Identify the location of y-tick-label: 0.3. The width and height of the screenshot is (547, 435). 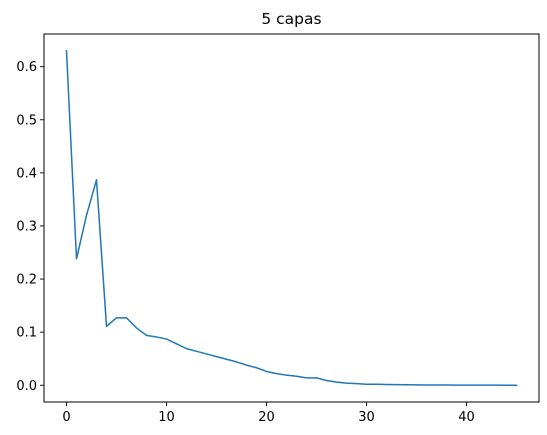
(26, 226).